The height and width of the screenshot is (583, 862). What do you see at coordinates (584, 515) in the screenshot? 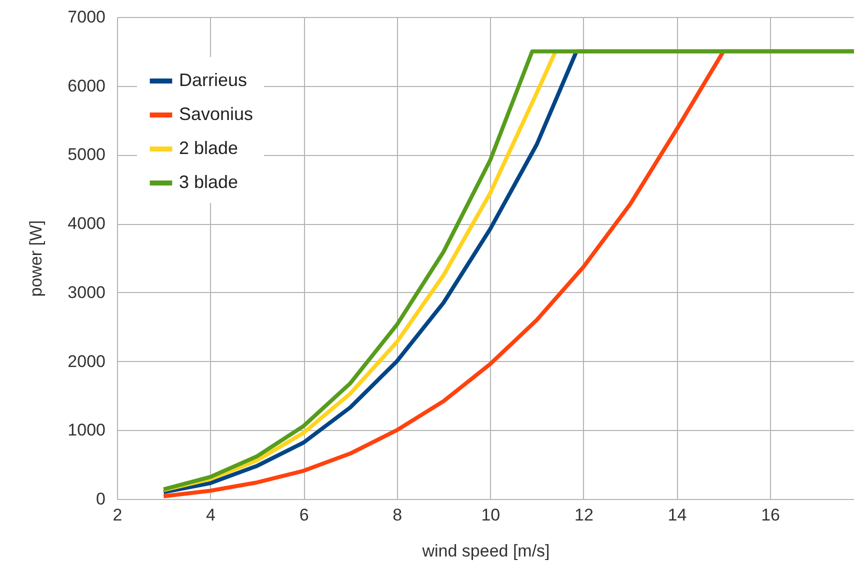
I see `x-tick-label: 12` at bounding box center [584, 515].